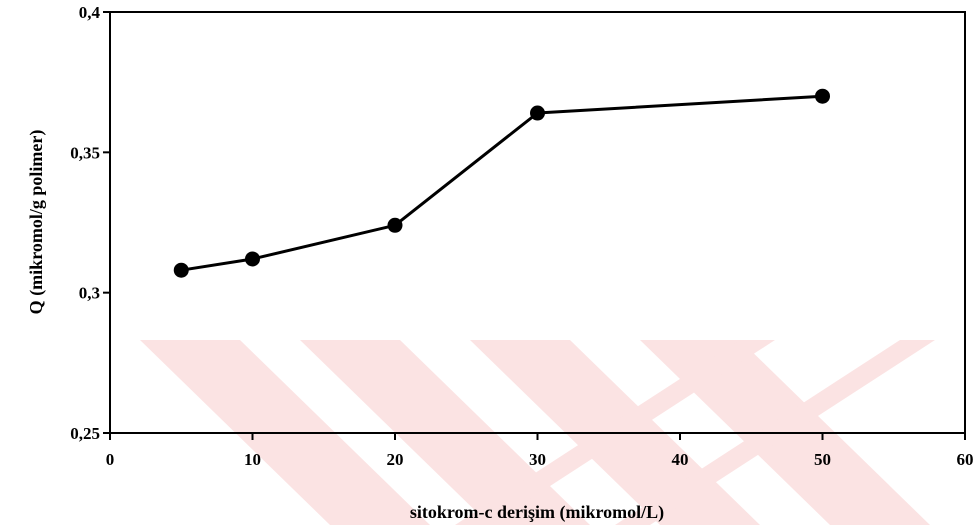 The width and height of the screenshot is (977, 525). Describe the element at coordinates (90, 12) in the screenshot. I see `y-tick-label: 0,4` at that location.